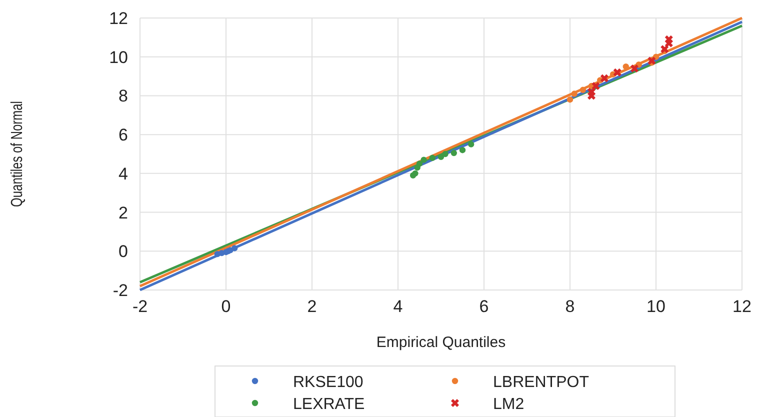 This screenshot has height=417, width=761. I want to click on legend-label: LEXRATE, so click(329, 404).